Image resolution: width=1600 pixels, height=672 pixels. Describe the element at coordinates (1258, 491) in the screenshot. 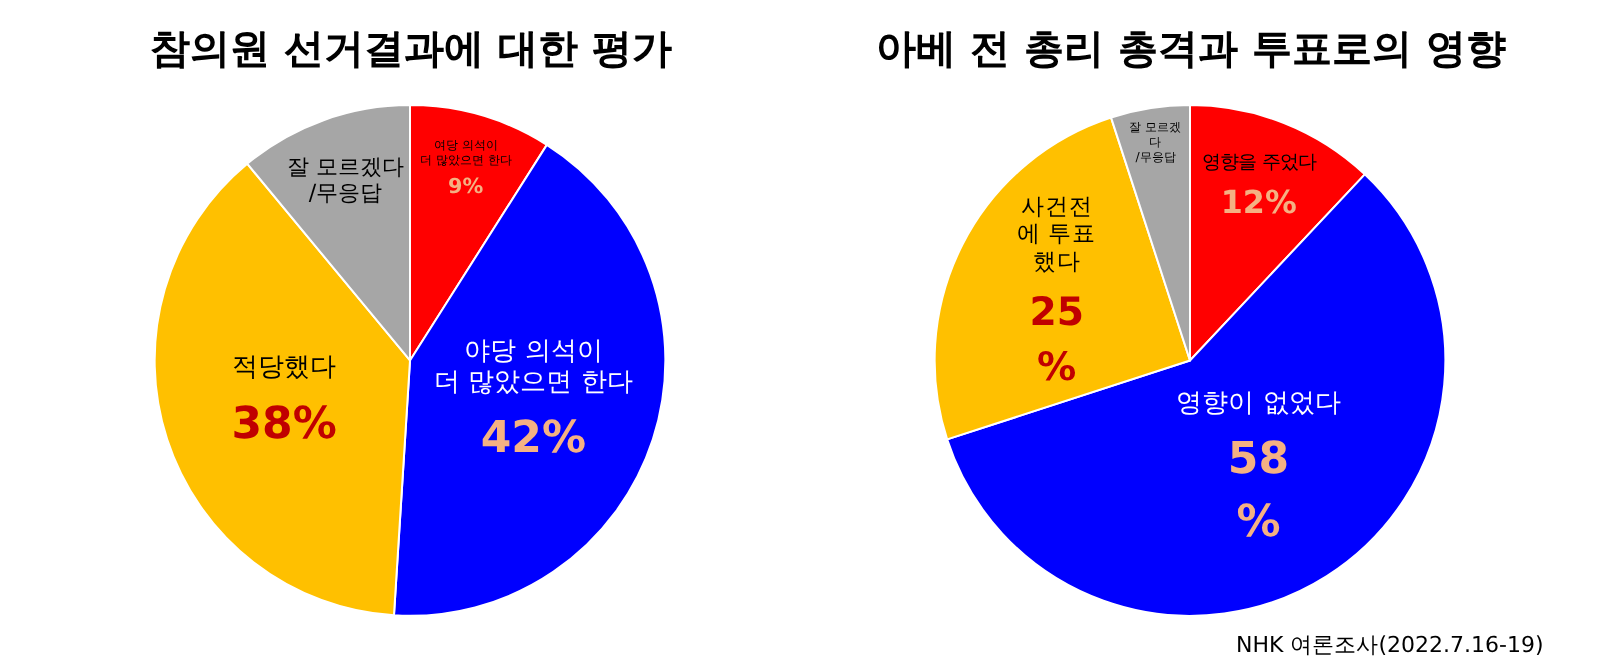

I see `data-label: 58 %` at that location.